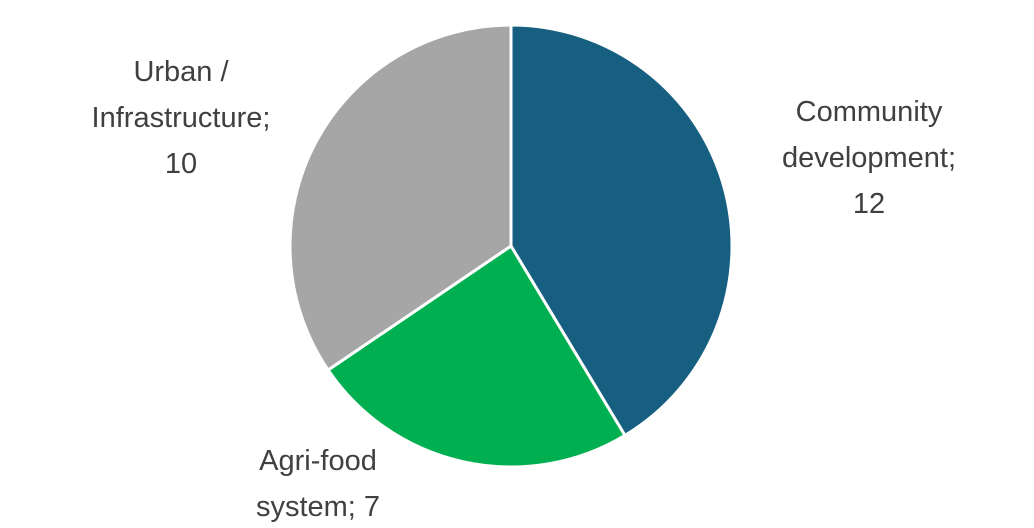  I want to click on data-label-urban-infrastructure: Urban / Infrastructure; 10, so click(181, 118).